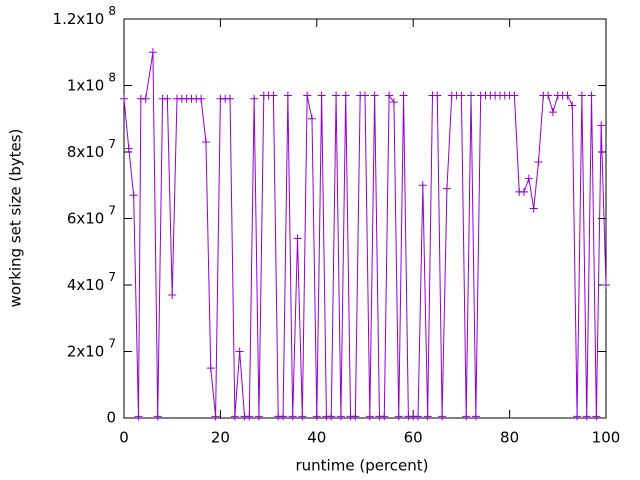 The width and height of the screenshot is (640, 480). What do you see at coordinates (509, 438) in the screenshot?
I see `x-tick-label: 80` at bounding box center [509, 438].